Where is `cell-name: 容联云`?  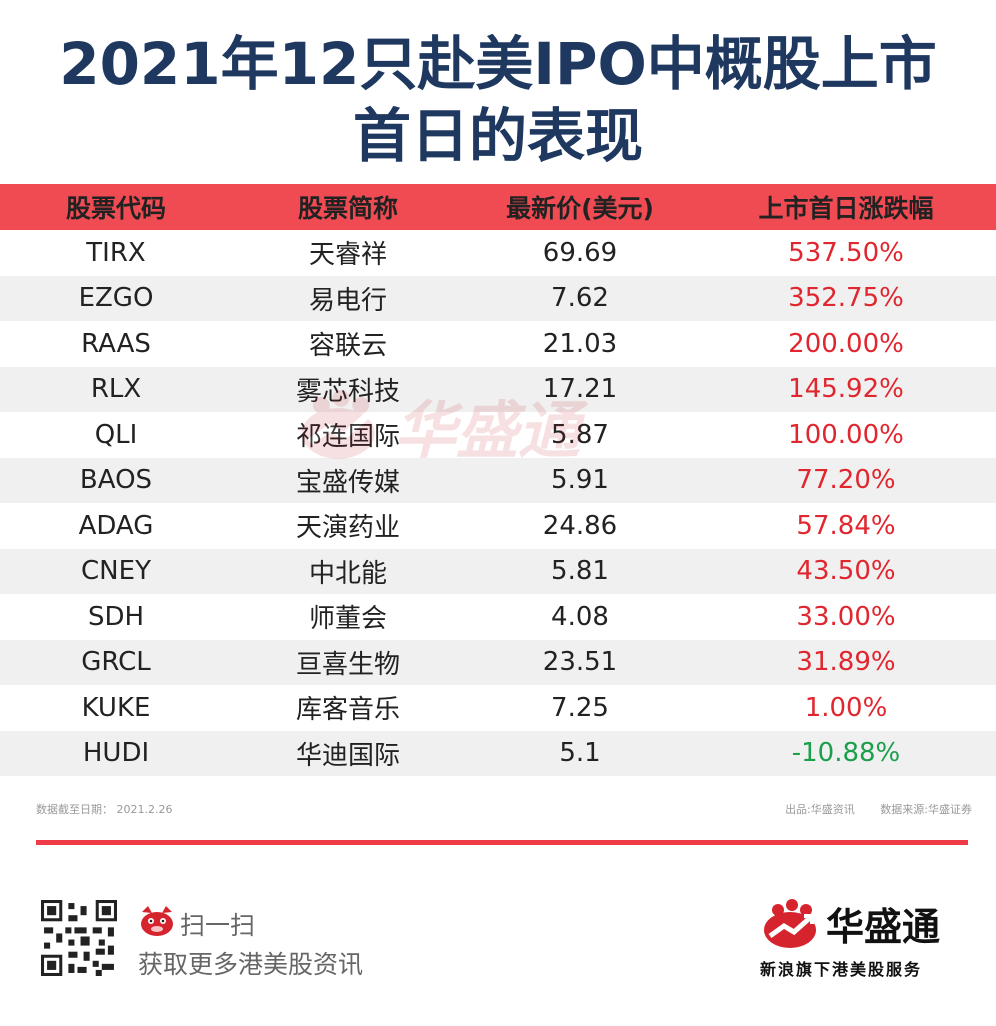
cell-name: 容联云 is located at coordinates (347, 346).